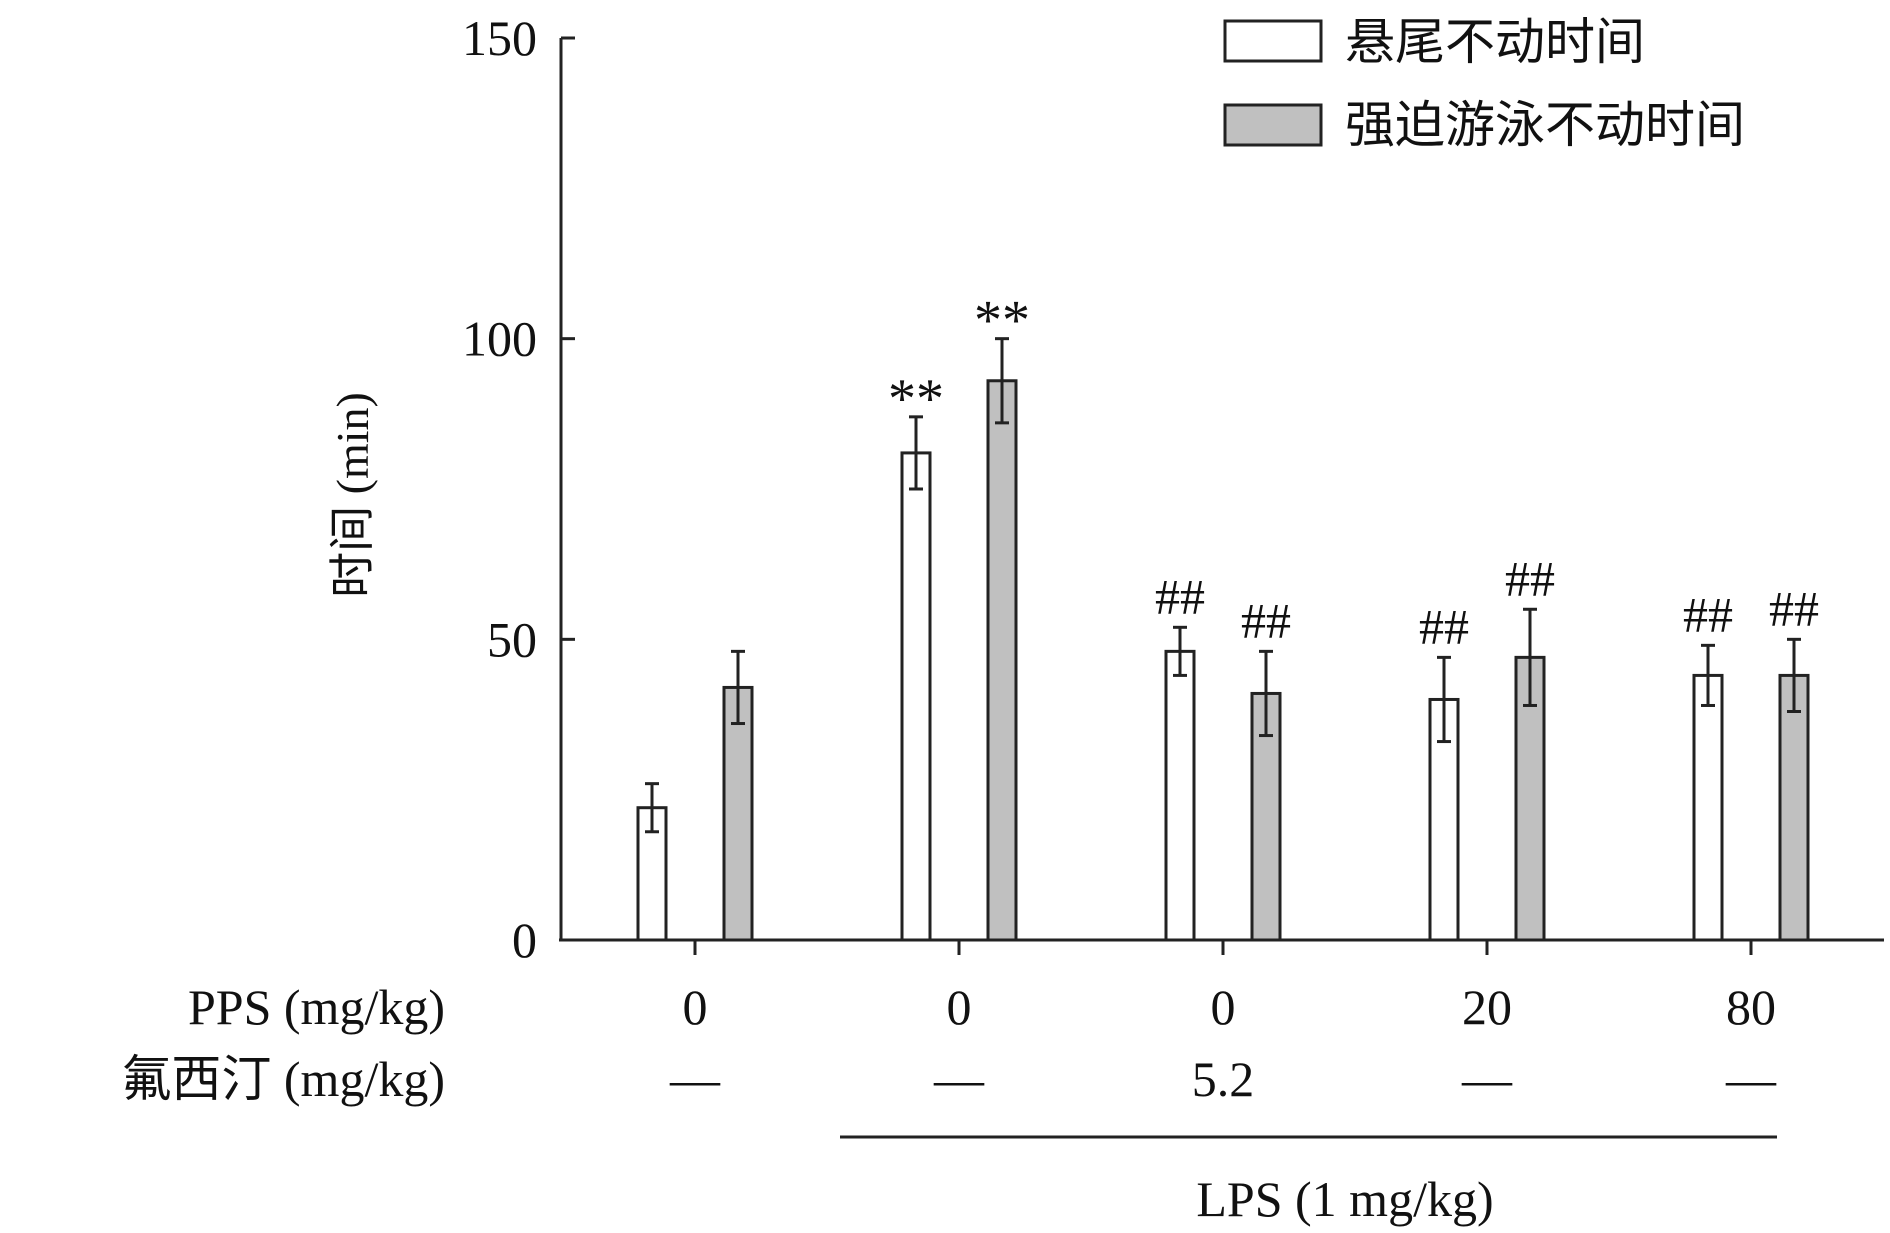  What do you see at coordinates (499, 339) in the screenshot?
I see `y-tick-label: 100` at bounding box center [499, 339].